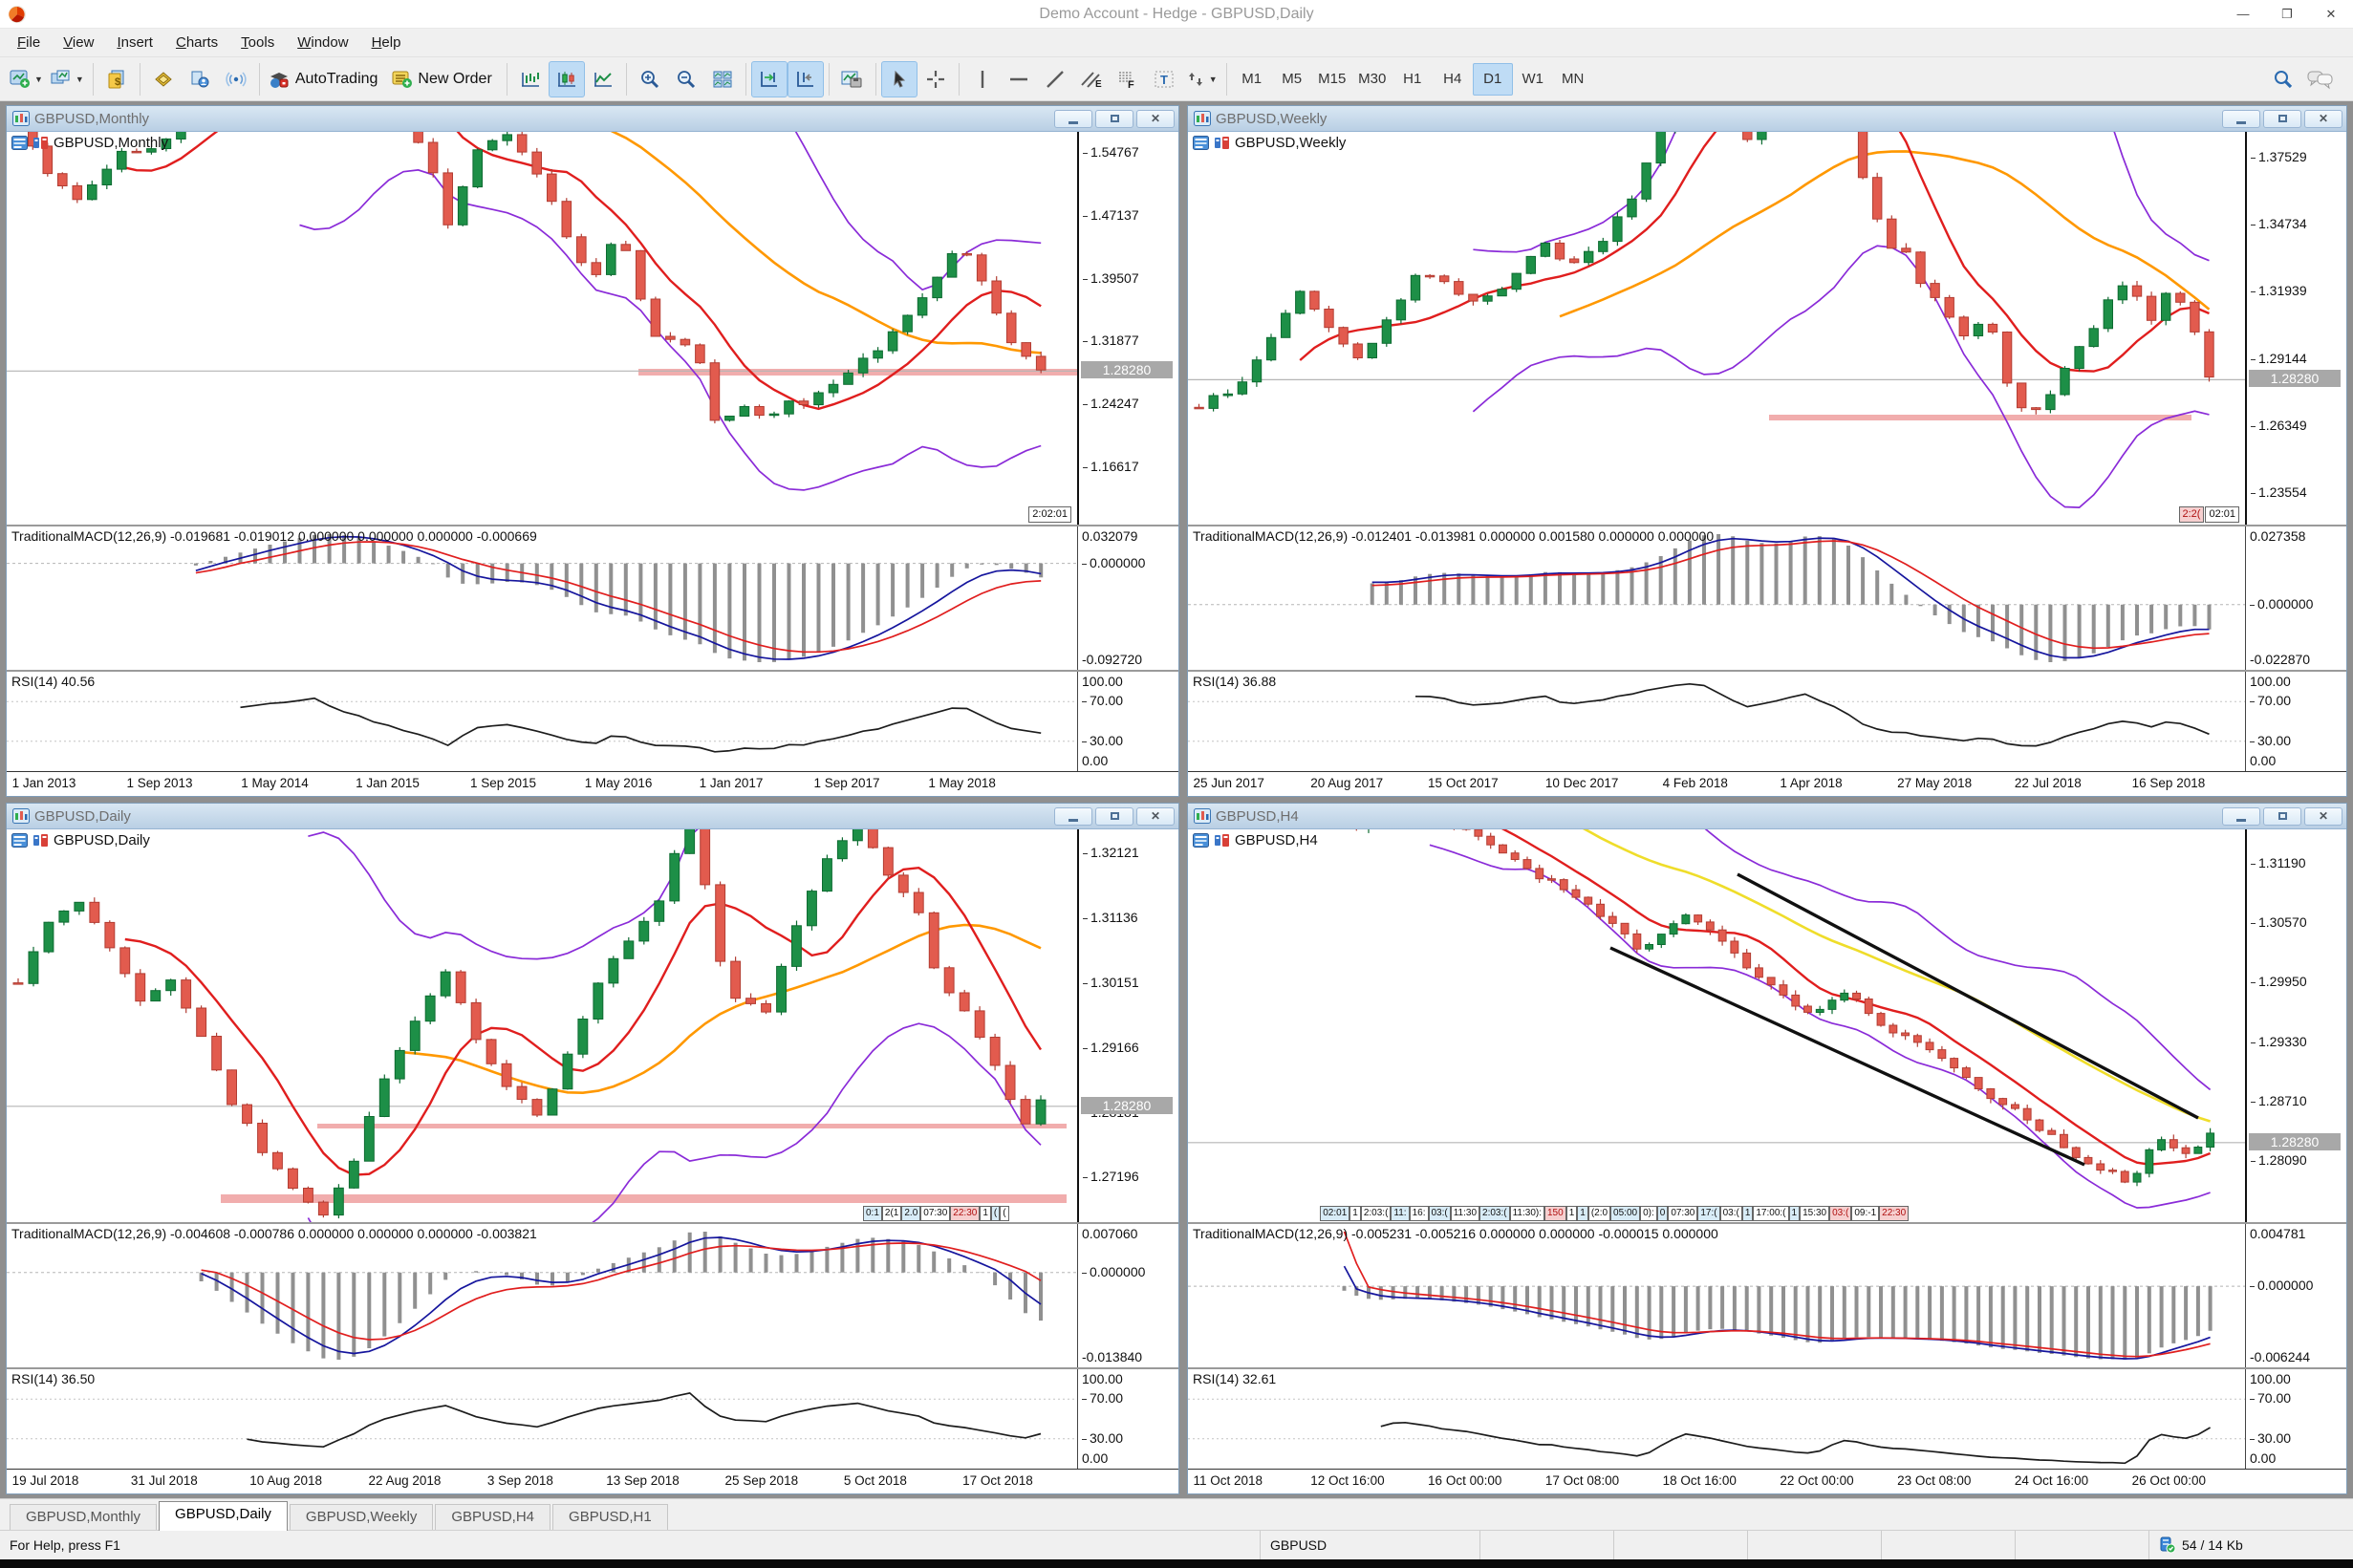 The height and width of the screenshot is (1568, 2353). Describe the element at coordinates (2250, 1545) in the screenshot. I see `status-connection: 54 / 14 Kb` at that location.